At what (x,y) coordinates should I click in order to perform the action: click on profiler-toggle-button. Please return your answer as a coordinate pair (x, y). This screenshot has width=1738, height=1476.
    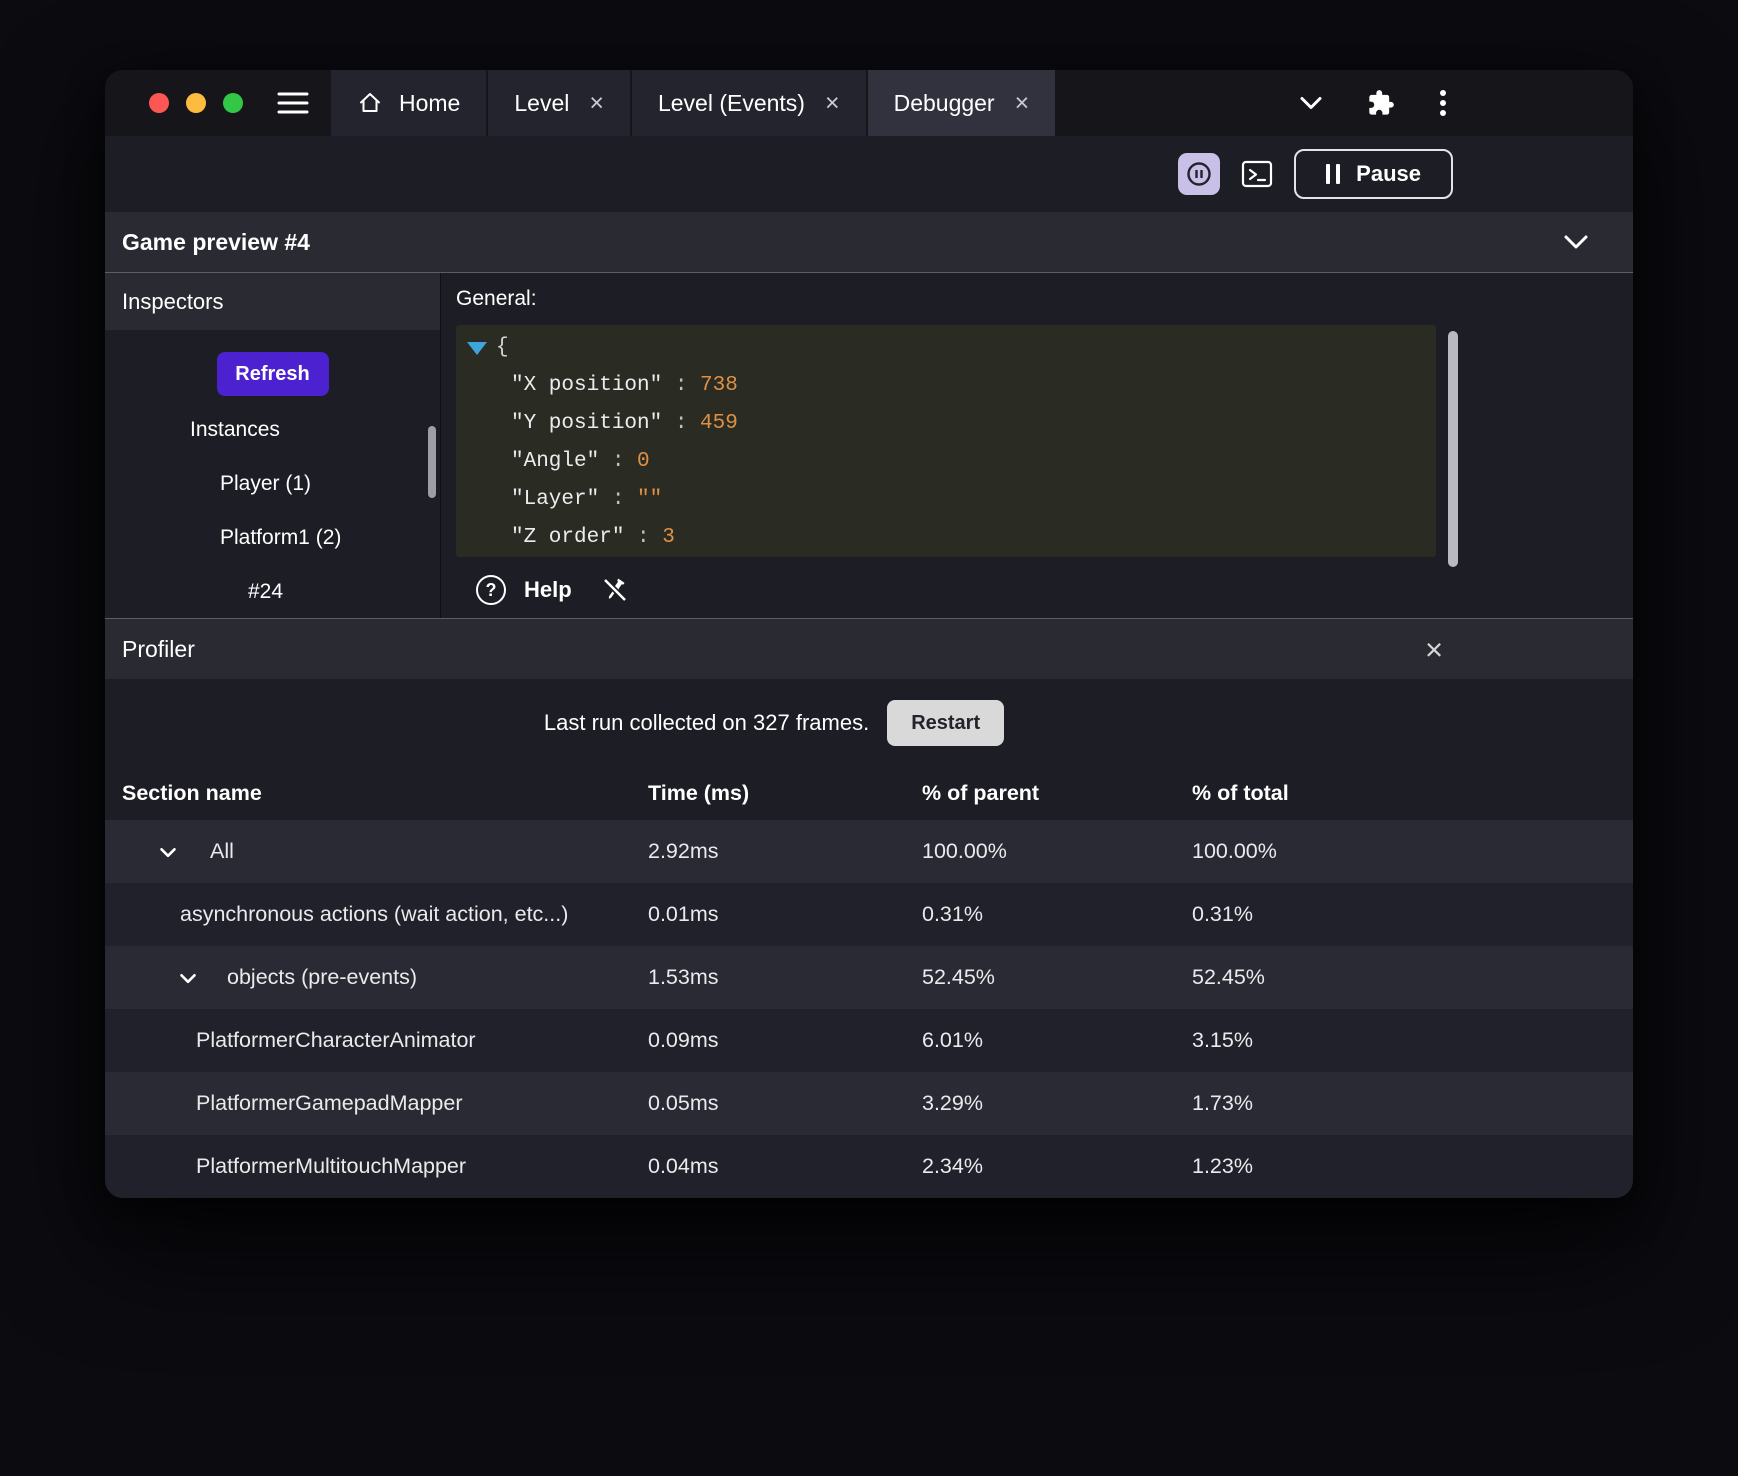
    Looking at the image, I should click on (1199, 174).